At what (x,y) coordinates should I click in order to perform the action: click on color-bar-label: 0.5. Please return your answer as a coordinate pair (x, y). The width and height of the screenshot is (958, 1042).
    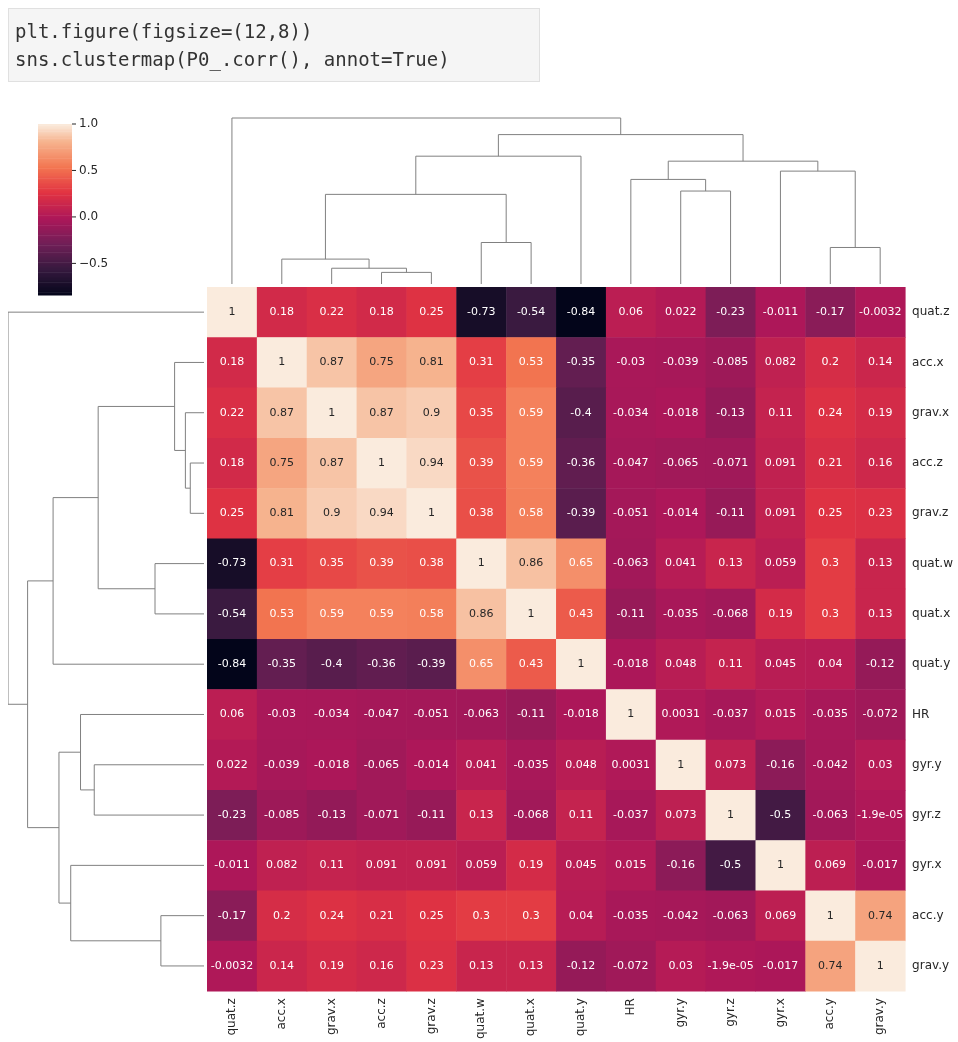
    Looking at the image, I should click on (89, 169).